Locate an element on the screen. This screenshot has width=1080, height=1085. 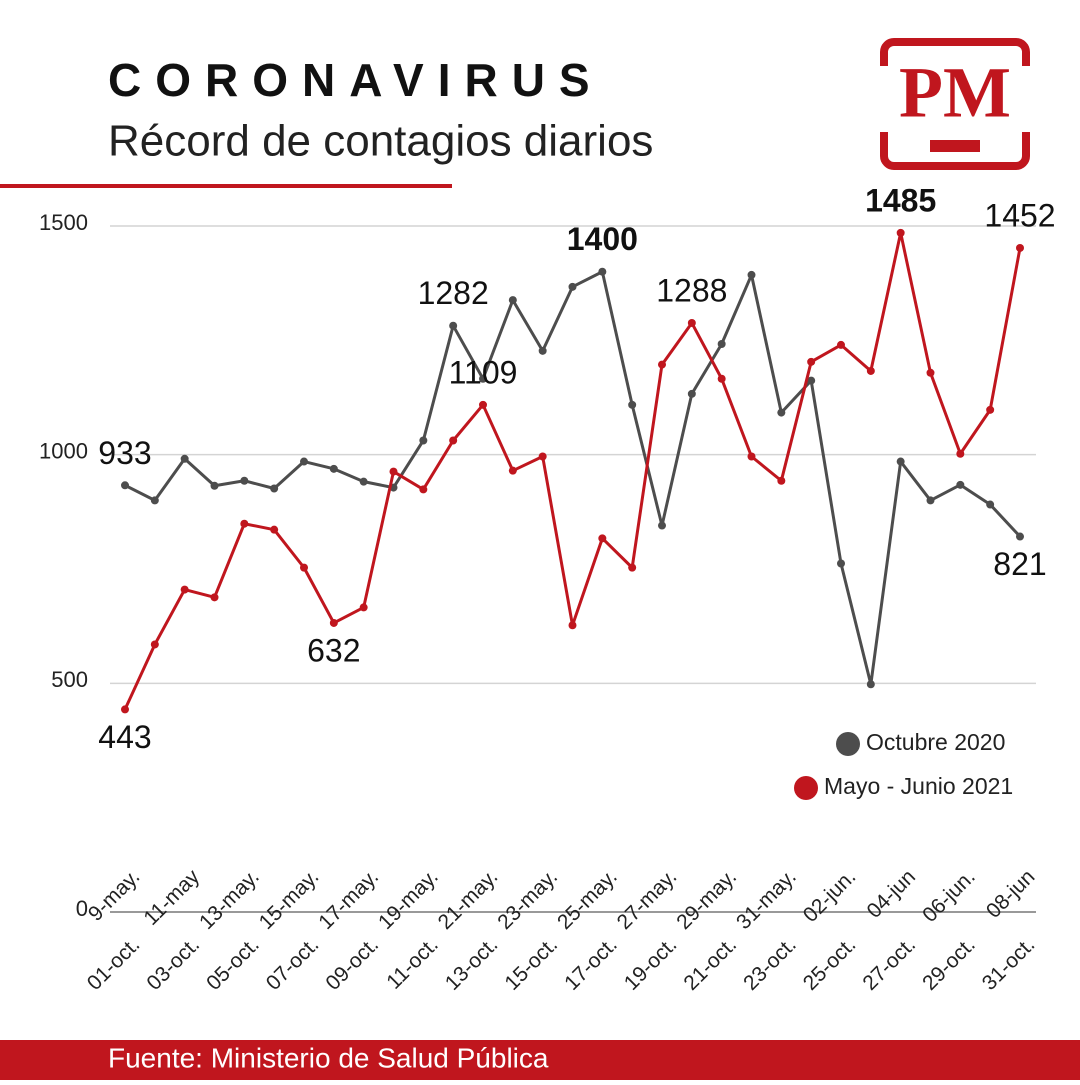
x2-tick-label: 06-jun. is located at coordinates (949, 896).